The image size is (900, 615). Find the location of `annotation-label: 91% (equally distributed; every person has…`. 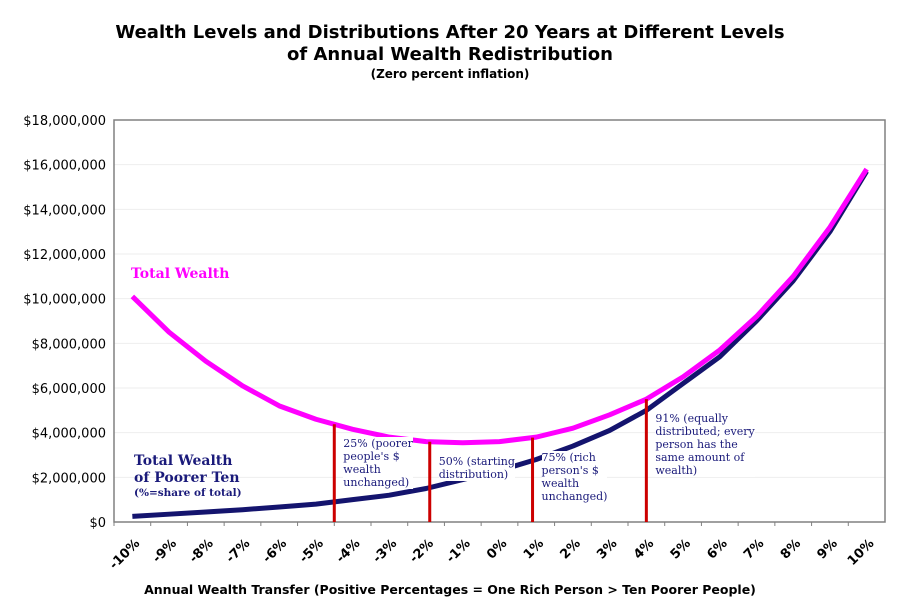

annotation-label: 91% (equally distributed; every person has… is located at coordinates (705, 445).